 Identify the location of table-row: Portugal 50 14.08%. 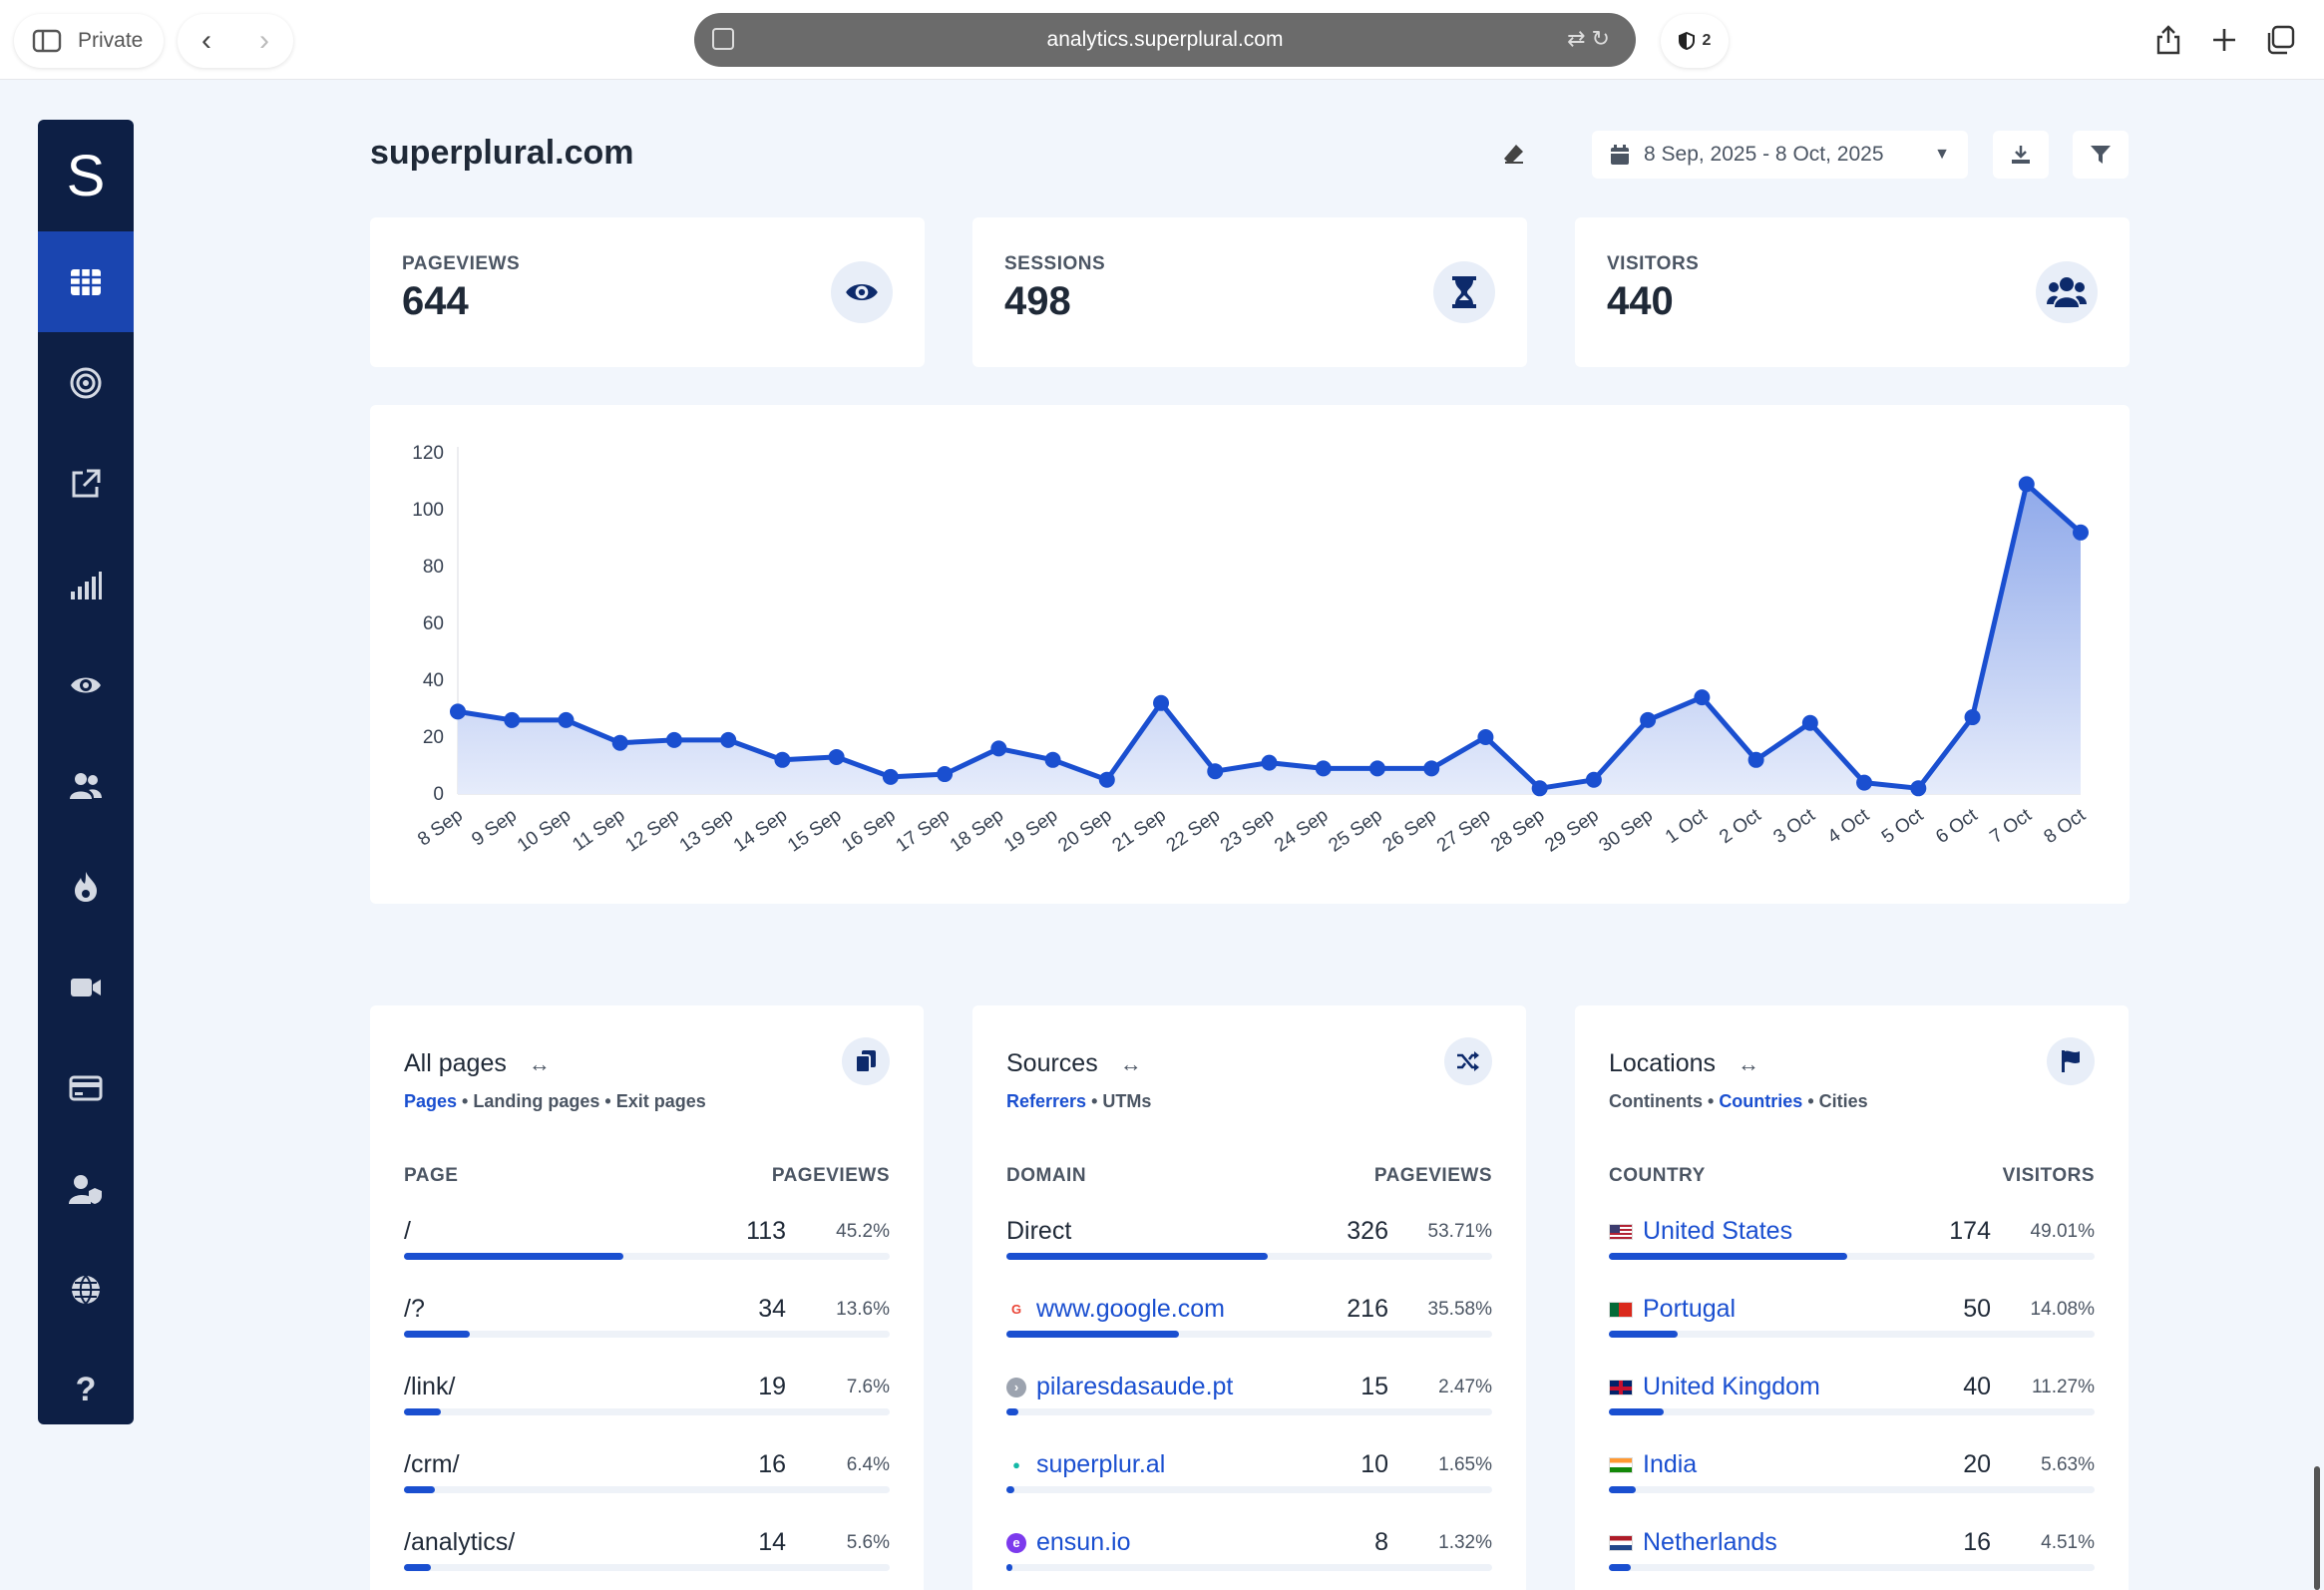
(1852, 1321).